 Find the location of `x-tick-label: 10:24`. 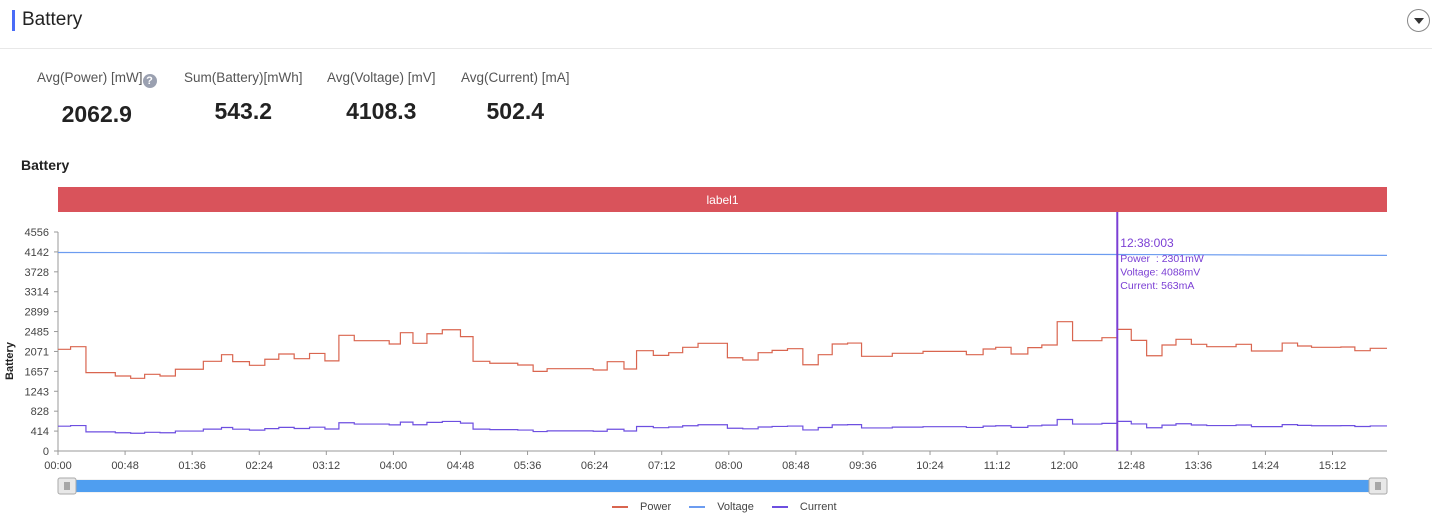

x-tick-label: 10:24 is located at coordinates (930, 466).